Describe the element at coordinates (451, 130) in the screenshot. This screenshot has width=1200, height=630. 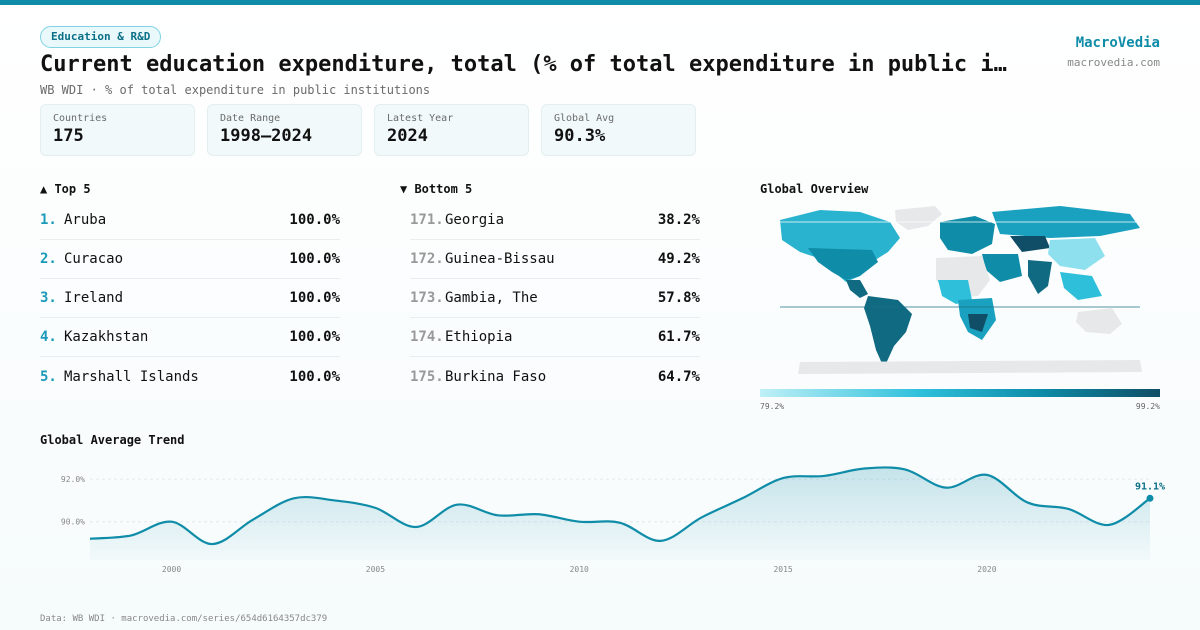
I see `stat-card-latest-year: Latest Year 2024` at that location.